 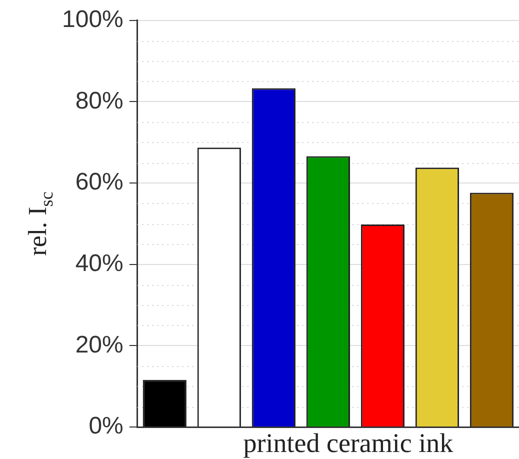 I want to click on y-tick-label: 60%, so click(x=99, y=182).